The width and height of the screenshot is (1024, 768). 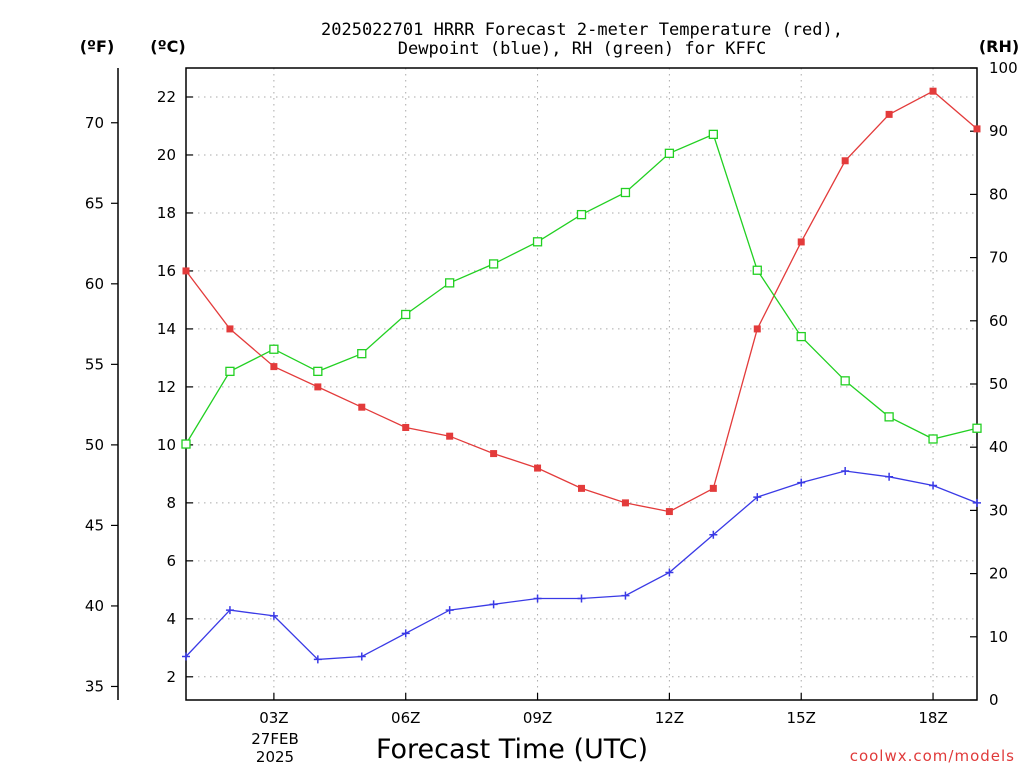 I want to click on celsius-tick-label: 10, so click(x=166, y=445).